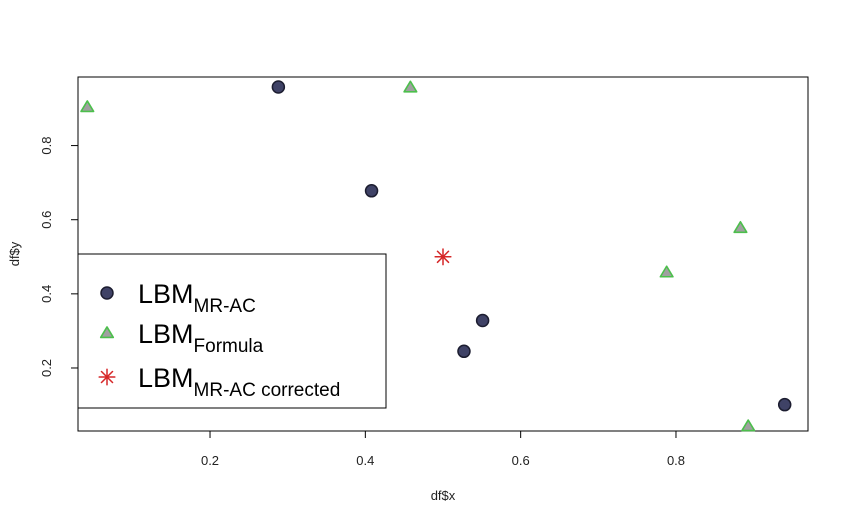  I want to click on legend-marker-circle, so click(107, 293).